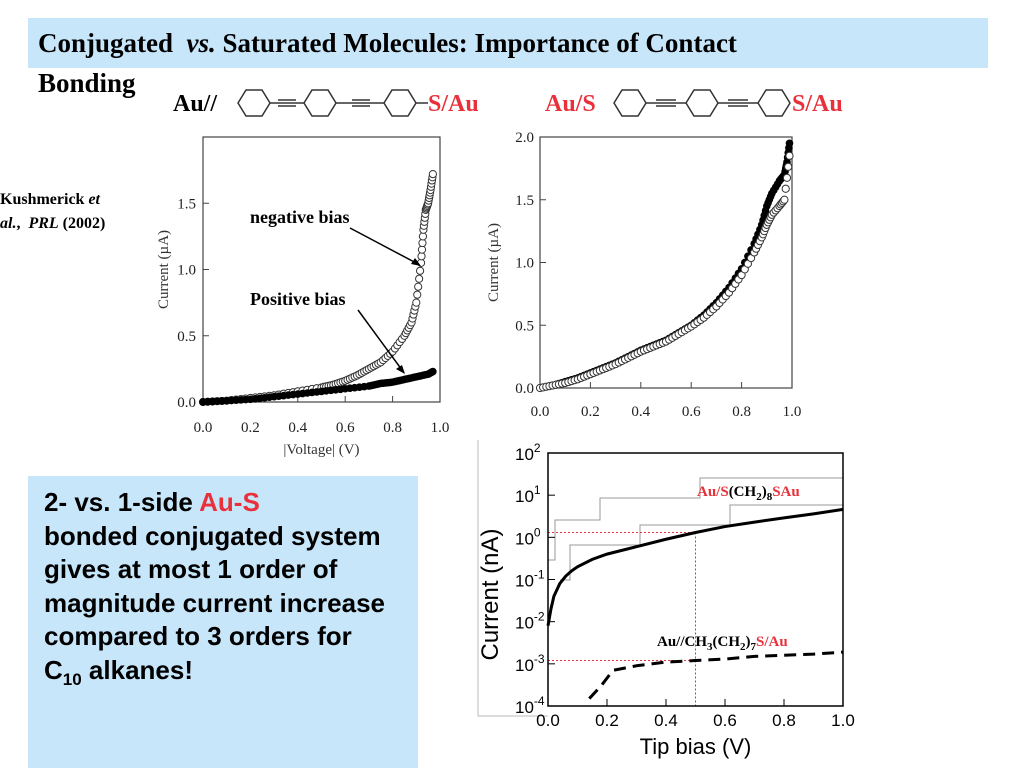 This screenshot has width=1024, height=768. I want to click on y-tick-label: 10⁻³, so click(530, 663).